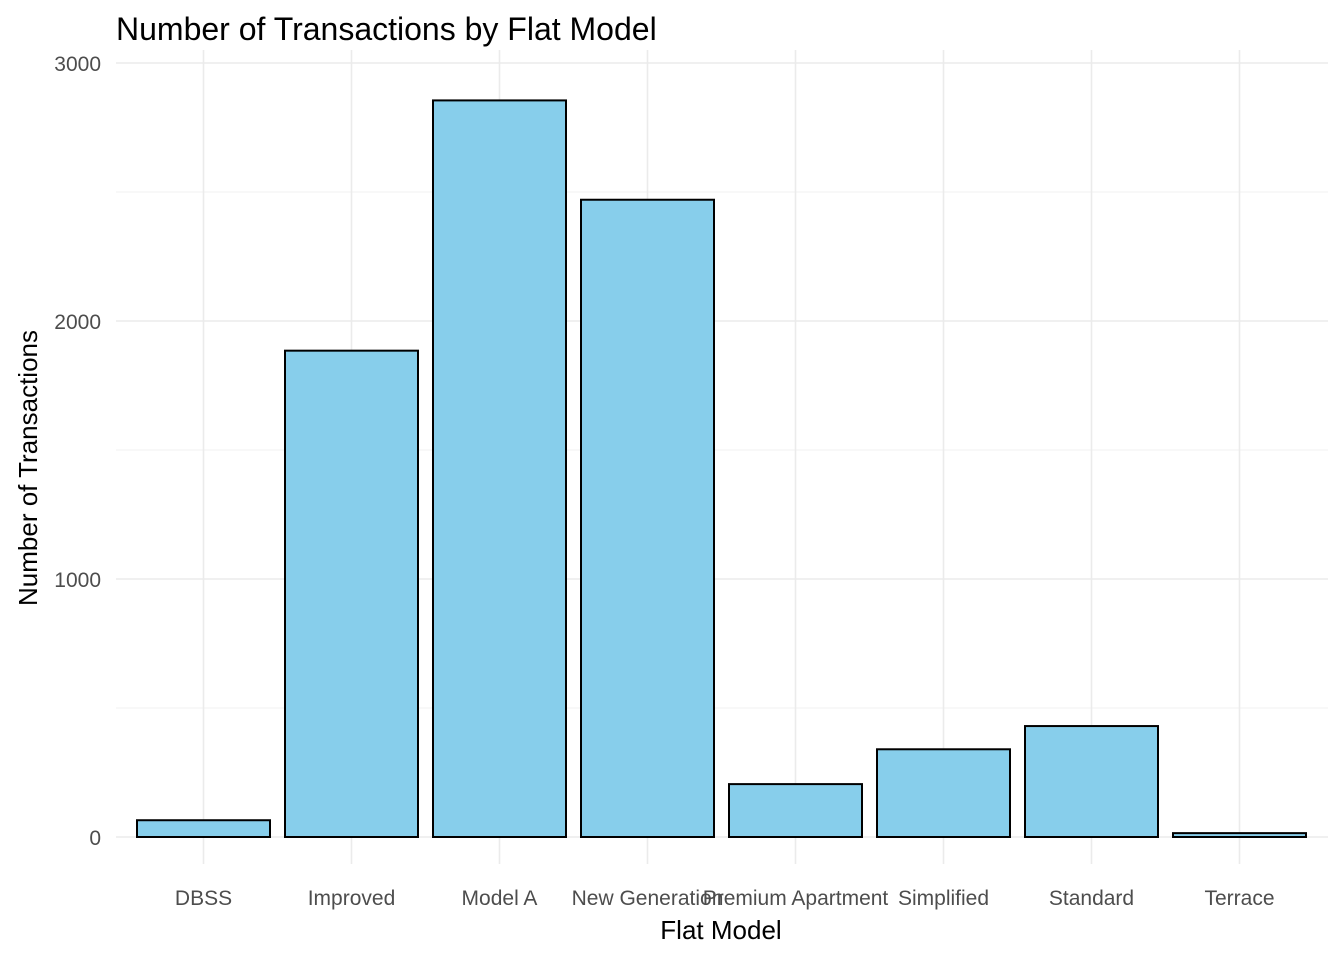 The height and width of the screenshot is (965, 1344). I want to click on y-axis-ticks: 0 1000 2000 3000, so click(77, 451).